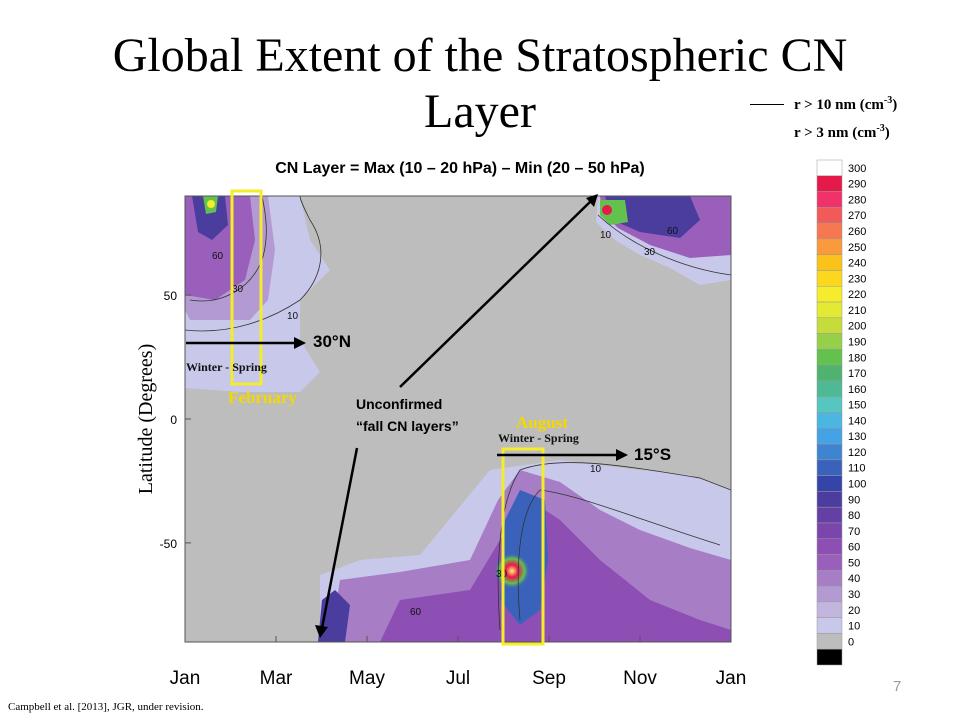 This screenshot has width=960, height=720. Describe the element at coordinates (854, 595) in the screenshot. I see `colorbar-label: 30` at that location.